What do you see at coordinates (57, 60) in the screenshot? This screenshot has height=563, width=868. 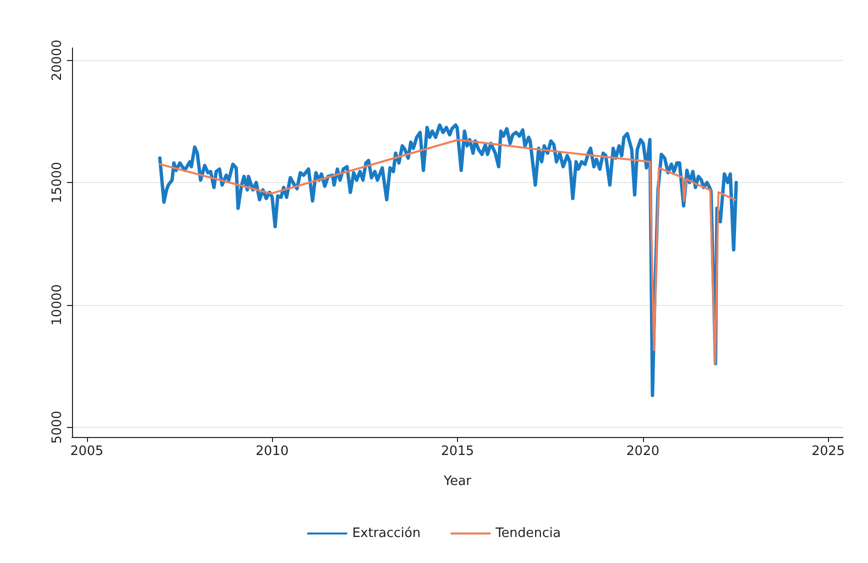 I see `y-tick-label: 20000` at bounding box center [57, 60].